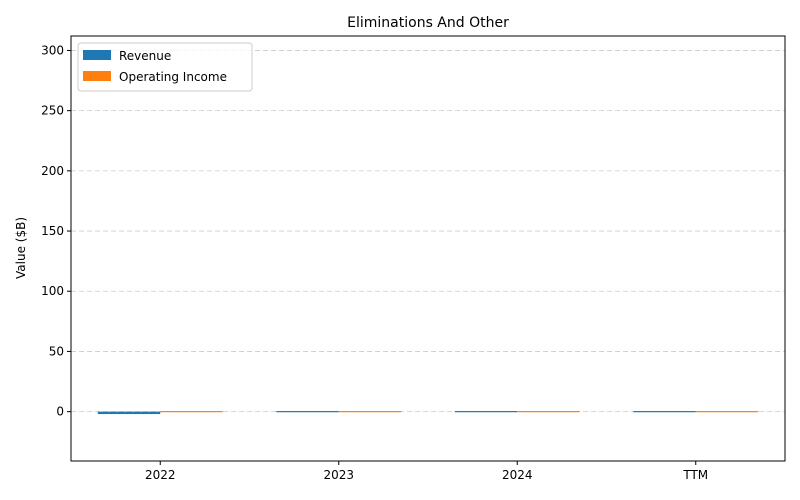  What do you see at coordinates (52, 111) in the screenshot?
I see `y-tick-label: 250` at bounding box center [52, 111].